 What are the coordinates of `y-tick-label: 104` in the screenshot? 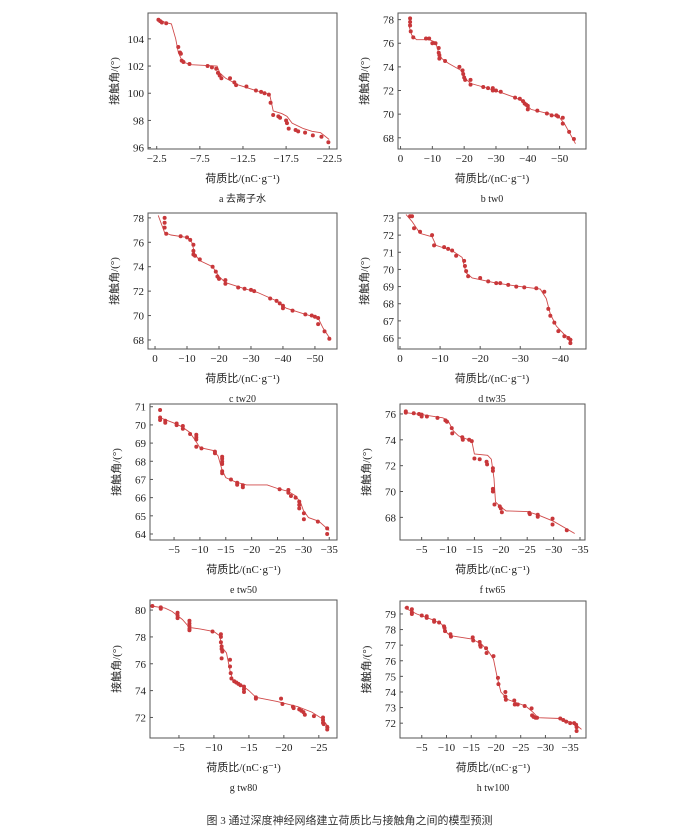 It's located at (136, 40).